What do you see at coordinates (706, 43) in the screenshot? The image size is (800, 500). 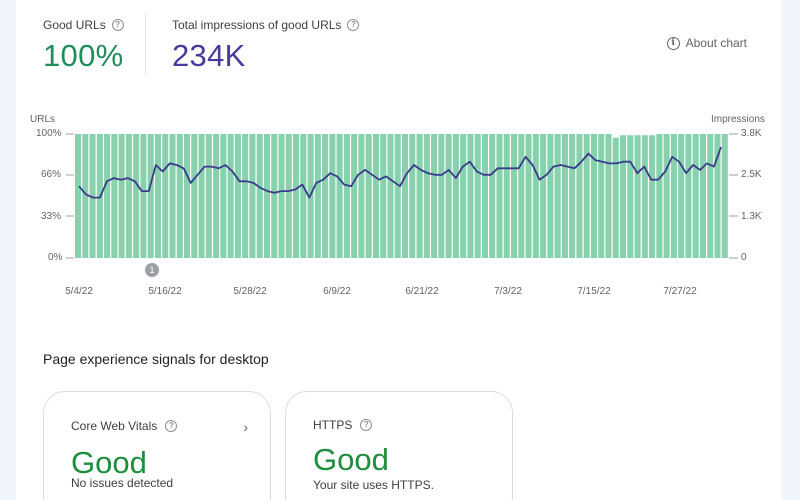 I see `about-chart-button: i About chart` at bounding box center [706, 43].